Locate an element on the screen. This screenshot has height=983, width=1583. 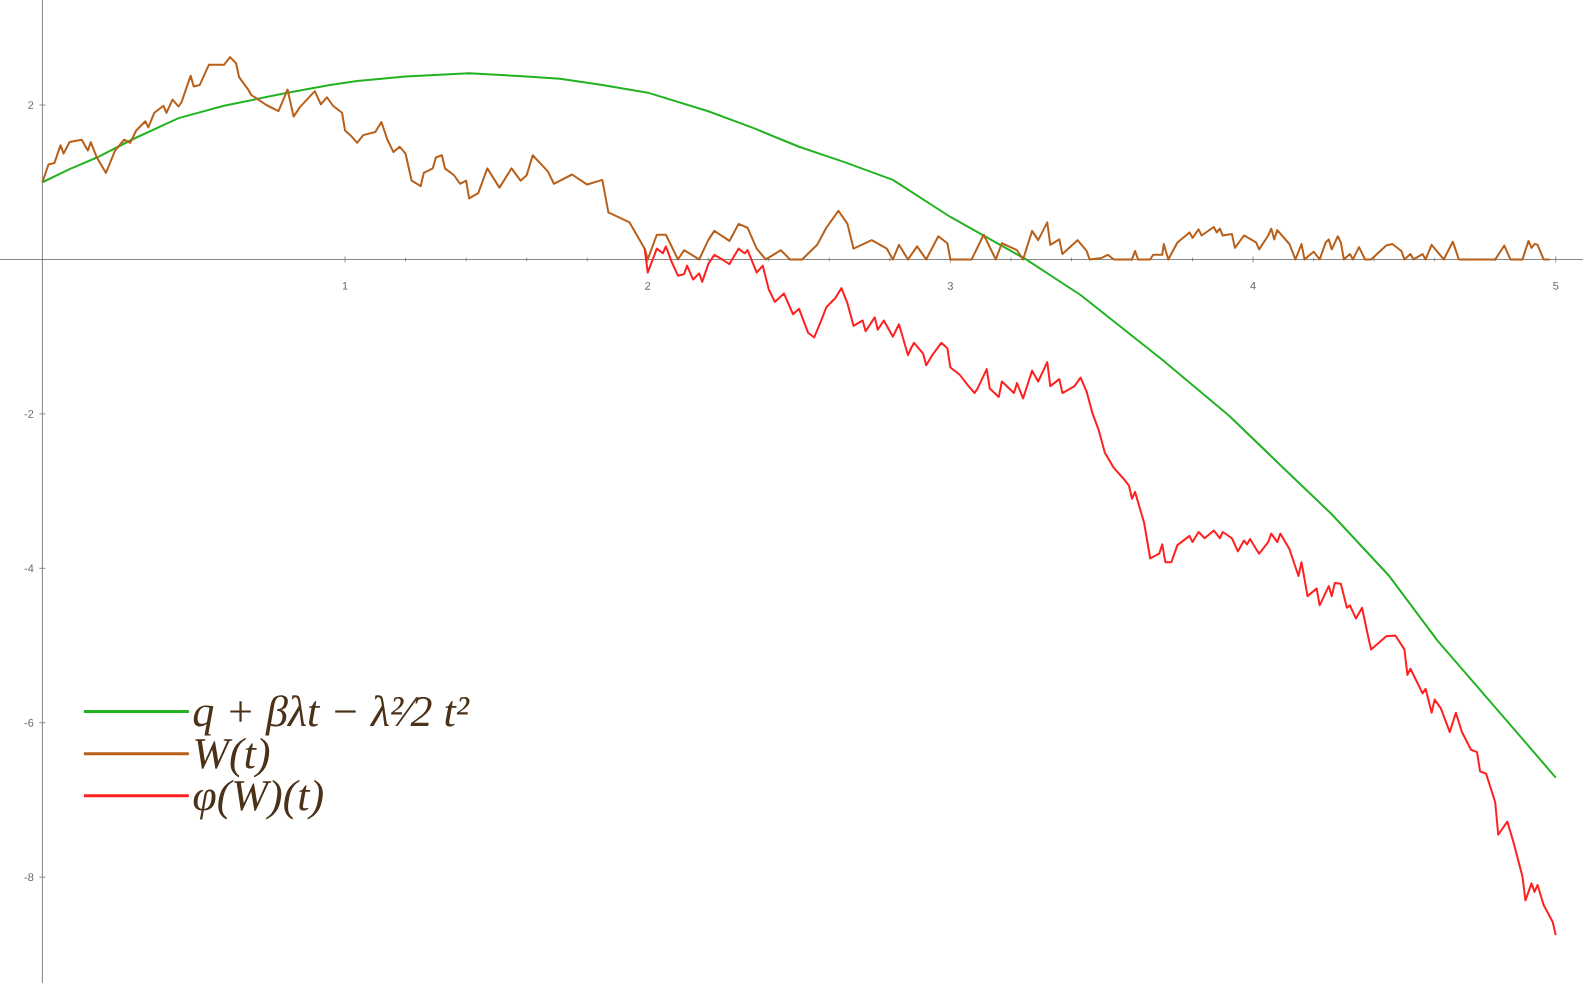
y-tick-label: 2 is located at coordinates (31, 105).